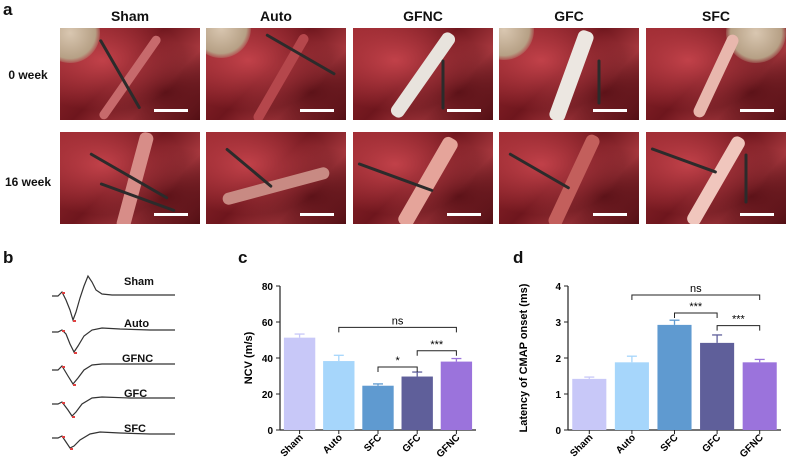 This screenshot has height=468, width=798. Describe the element at coordinates (8, 9) in the screenshot. I see `panel-a-letter: a` at that location.